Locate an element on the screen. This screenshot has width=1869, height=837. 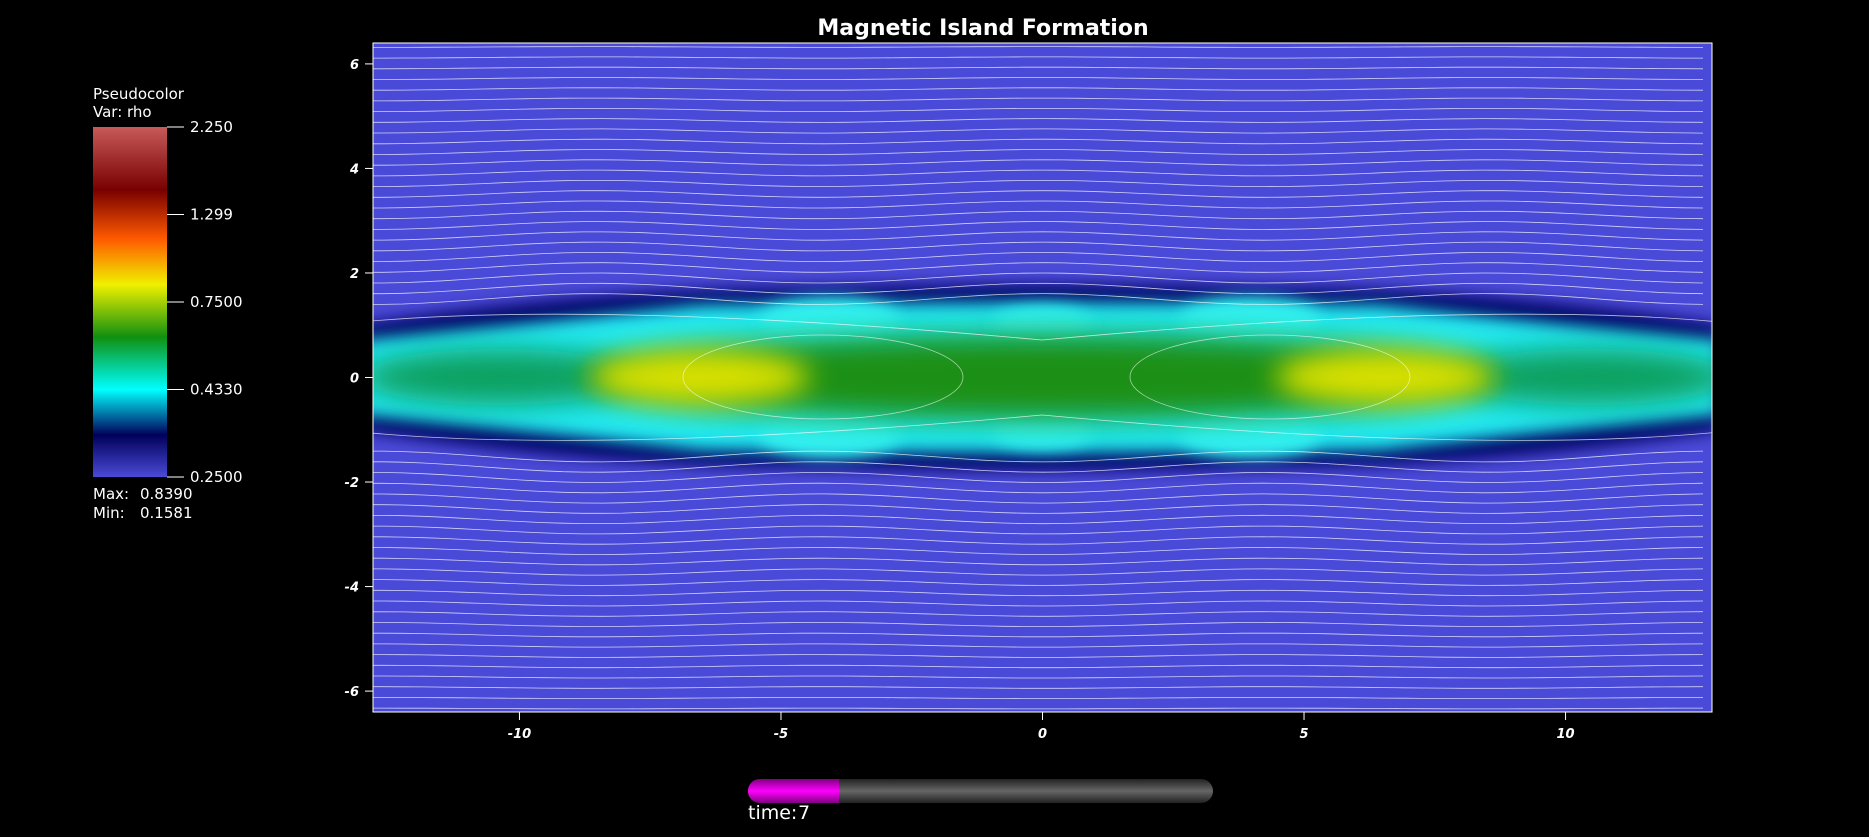
time-label: time: is located at coordinates (772, 813).